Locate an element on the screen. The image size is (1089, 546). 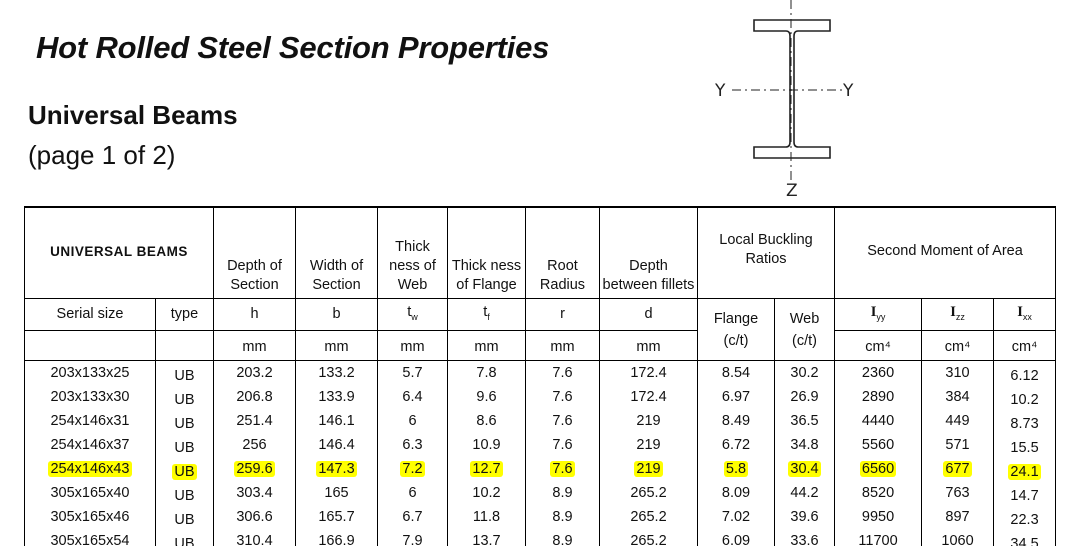
cell-value-flange: 6.09 is located at coordinates (736, 539).